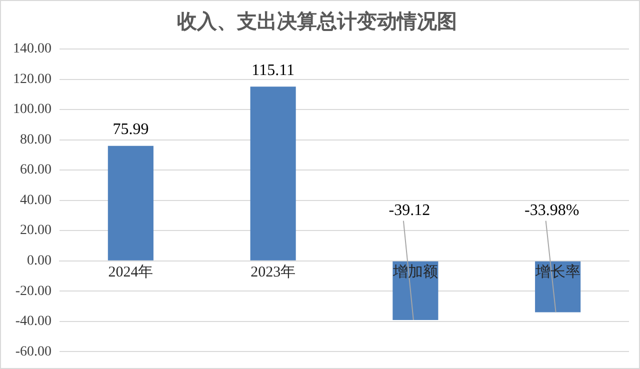 The height and width of the screenshot is (369, 640). I want to click on y-tick-label: -60.00, so click(33, 352).